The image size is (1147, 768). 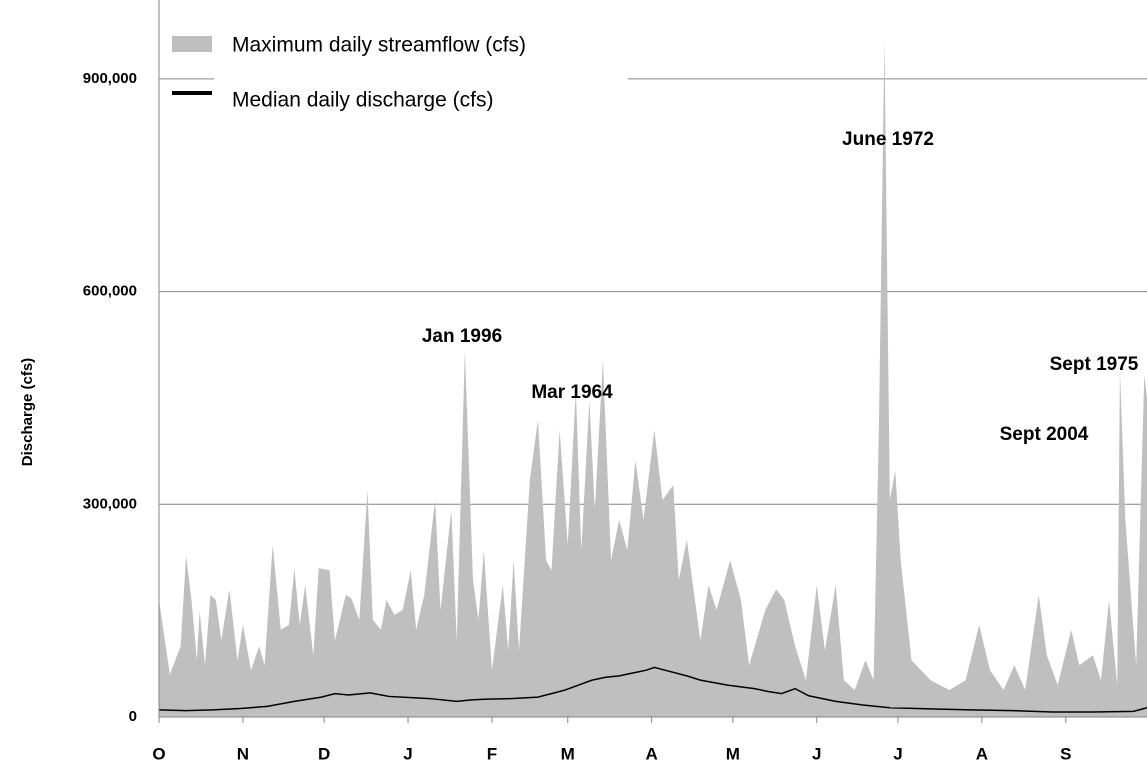 What do you see at coordinates (421, 77) in the screenshot?
I see `legend-background` at bounding box center [421, 77].